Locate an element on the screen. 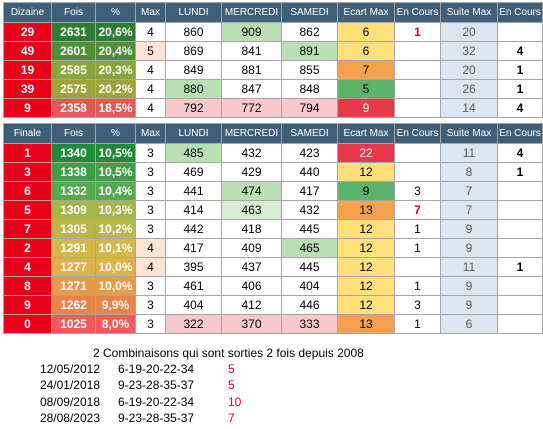  table-row: 1 1340 10,5% 3 485 432 423 22 11 4 is located at coordinates (273, 153).